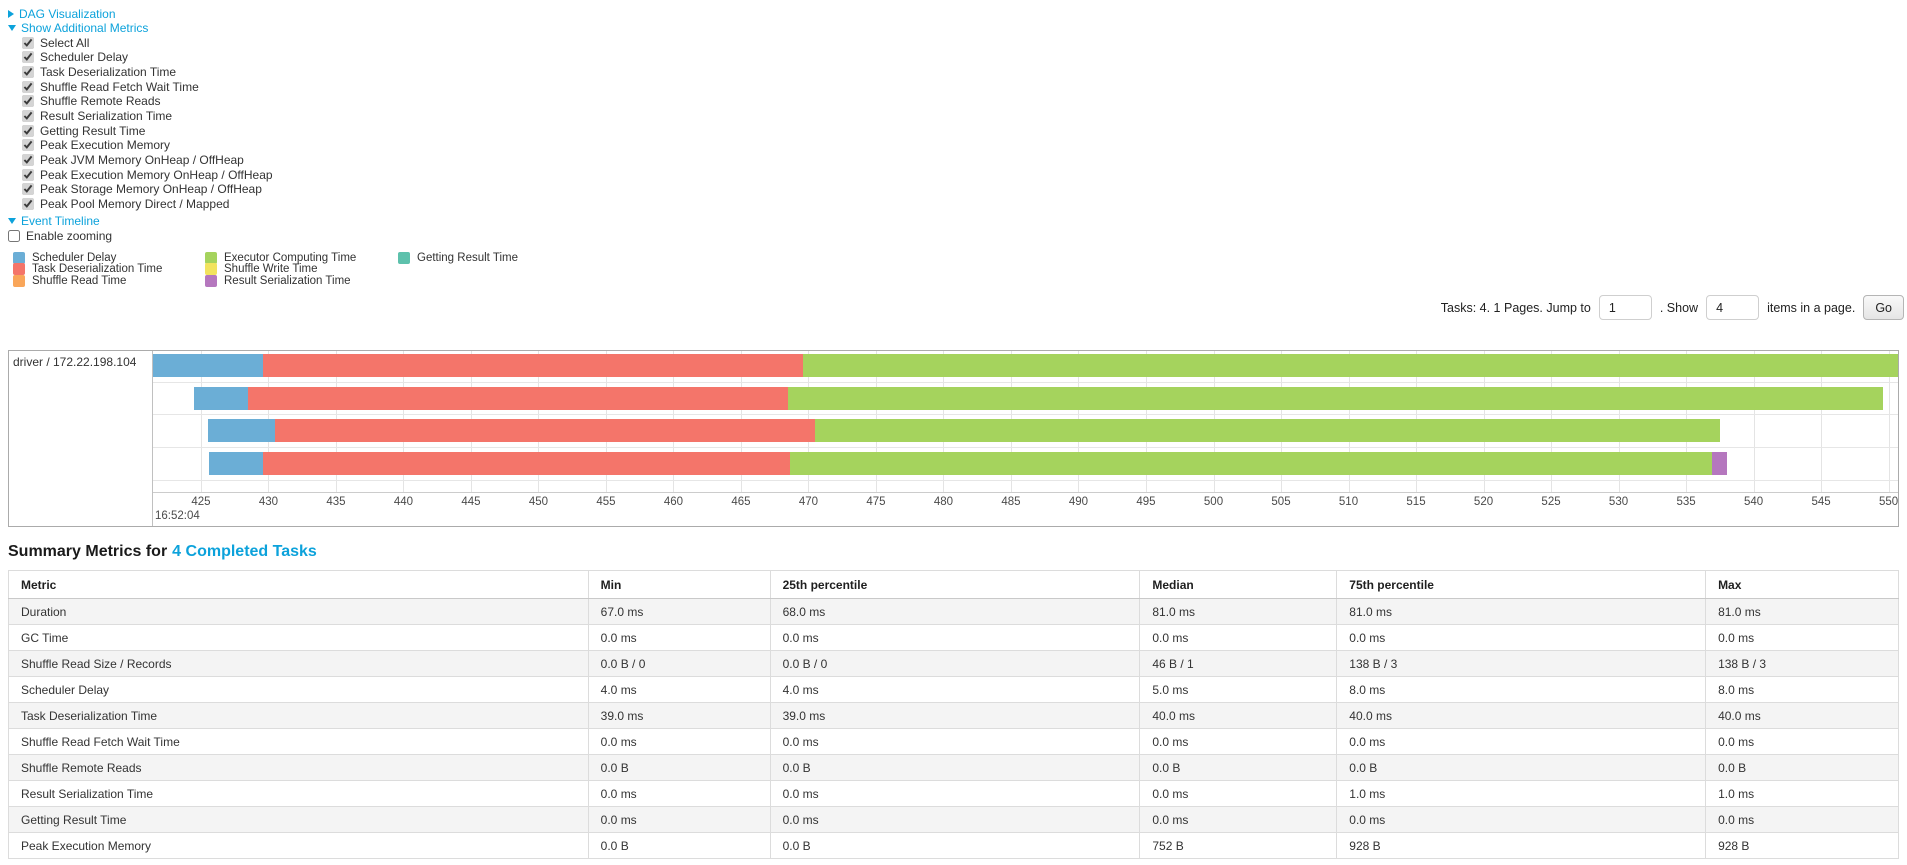 The image size is (1907, 865). I want to click on metric-checkbox-label: Getting Result Time, so click(93, 130).